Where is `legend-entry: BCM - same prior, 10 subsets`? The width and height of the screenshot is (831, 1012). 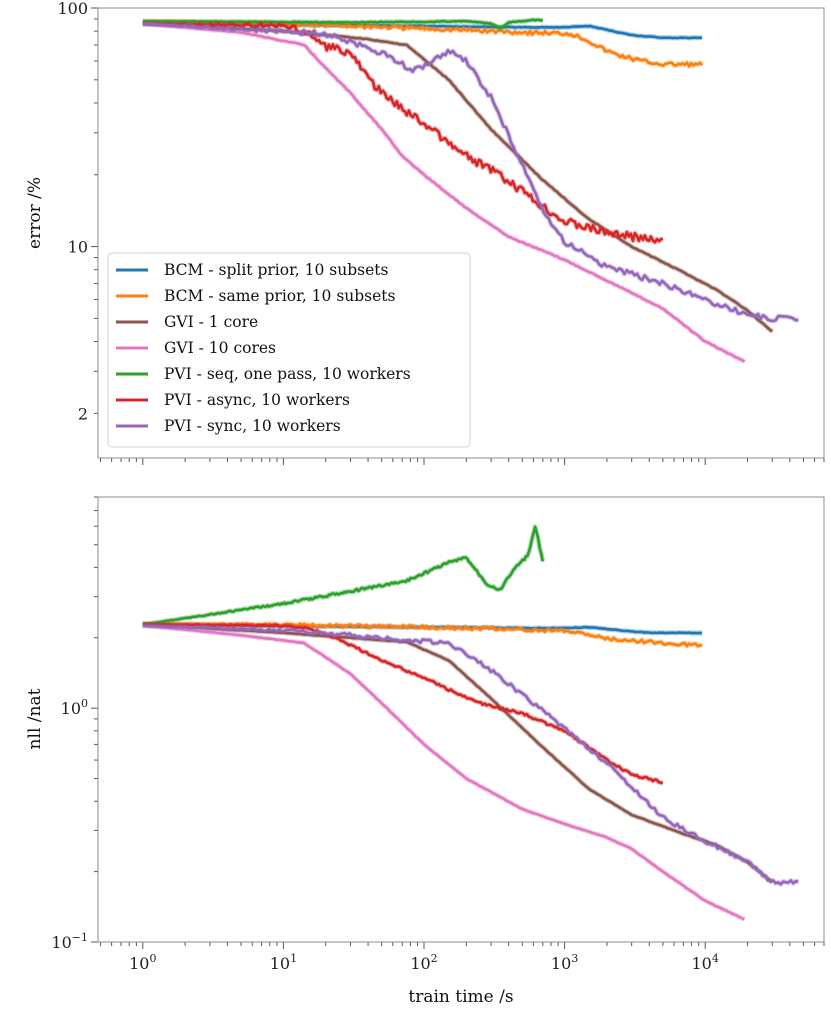
legend-entry: BCM - same prior, 10 subsets is located at coordinates (280, 296).